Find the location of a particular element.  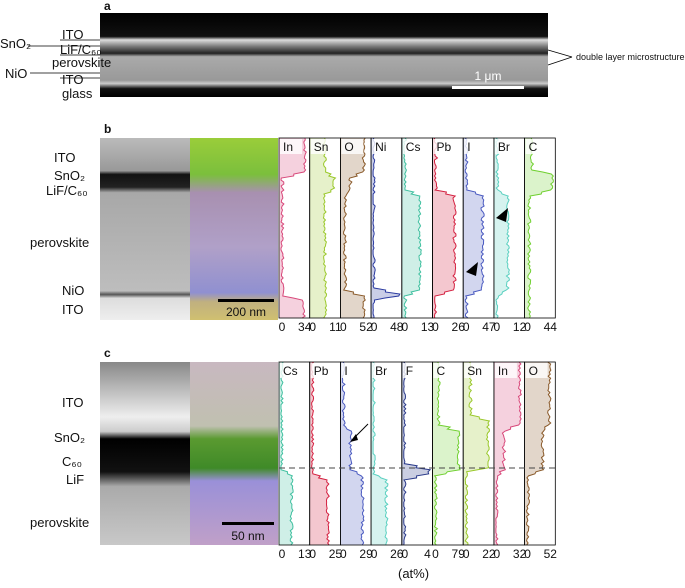

sem-image is located at coordinates (324, 55).